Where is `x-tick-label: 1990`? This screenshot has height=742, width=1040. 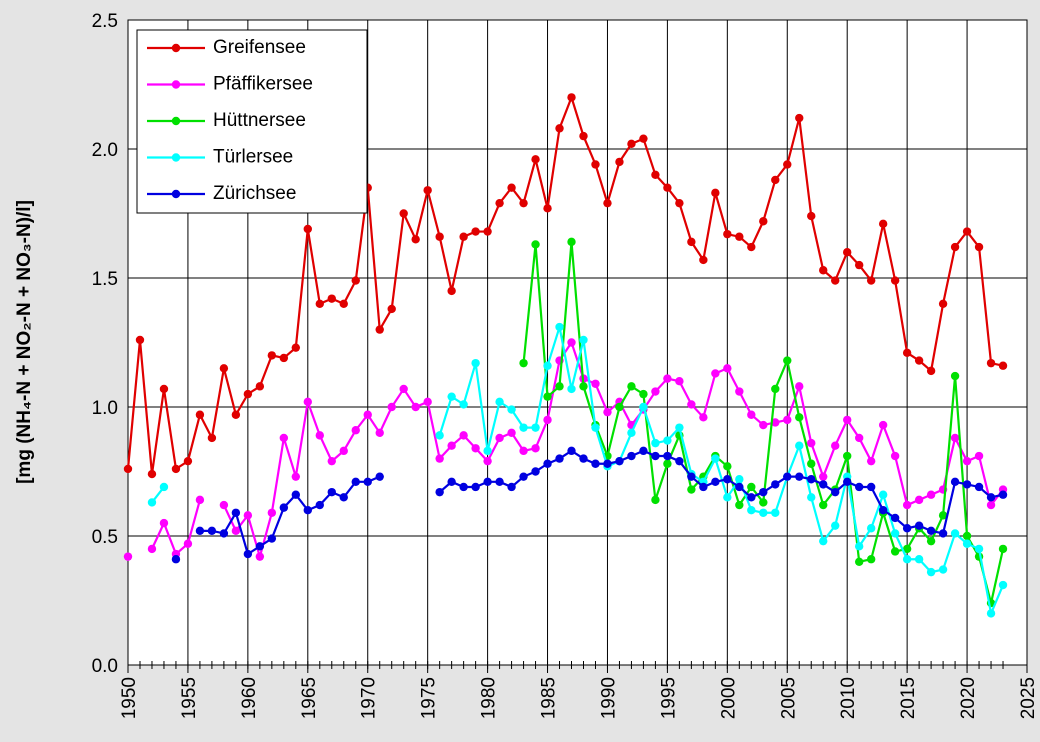
x-tick-label: 1990 is located at coordinates (608, 698).